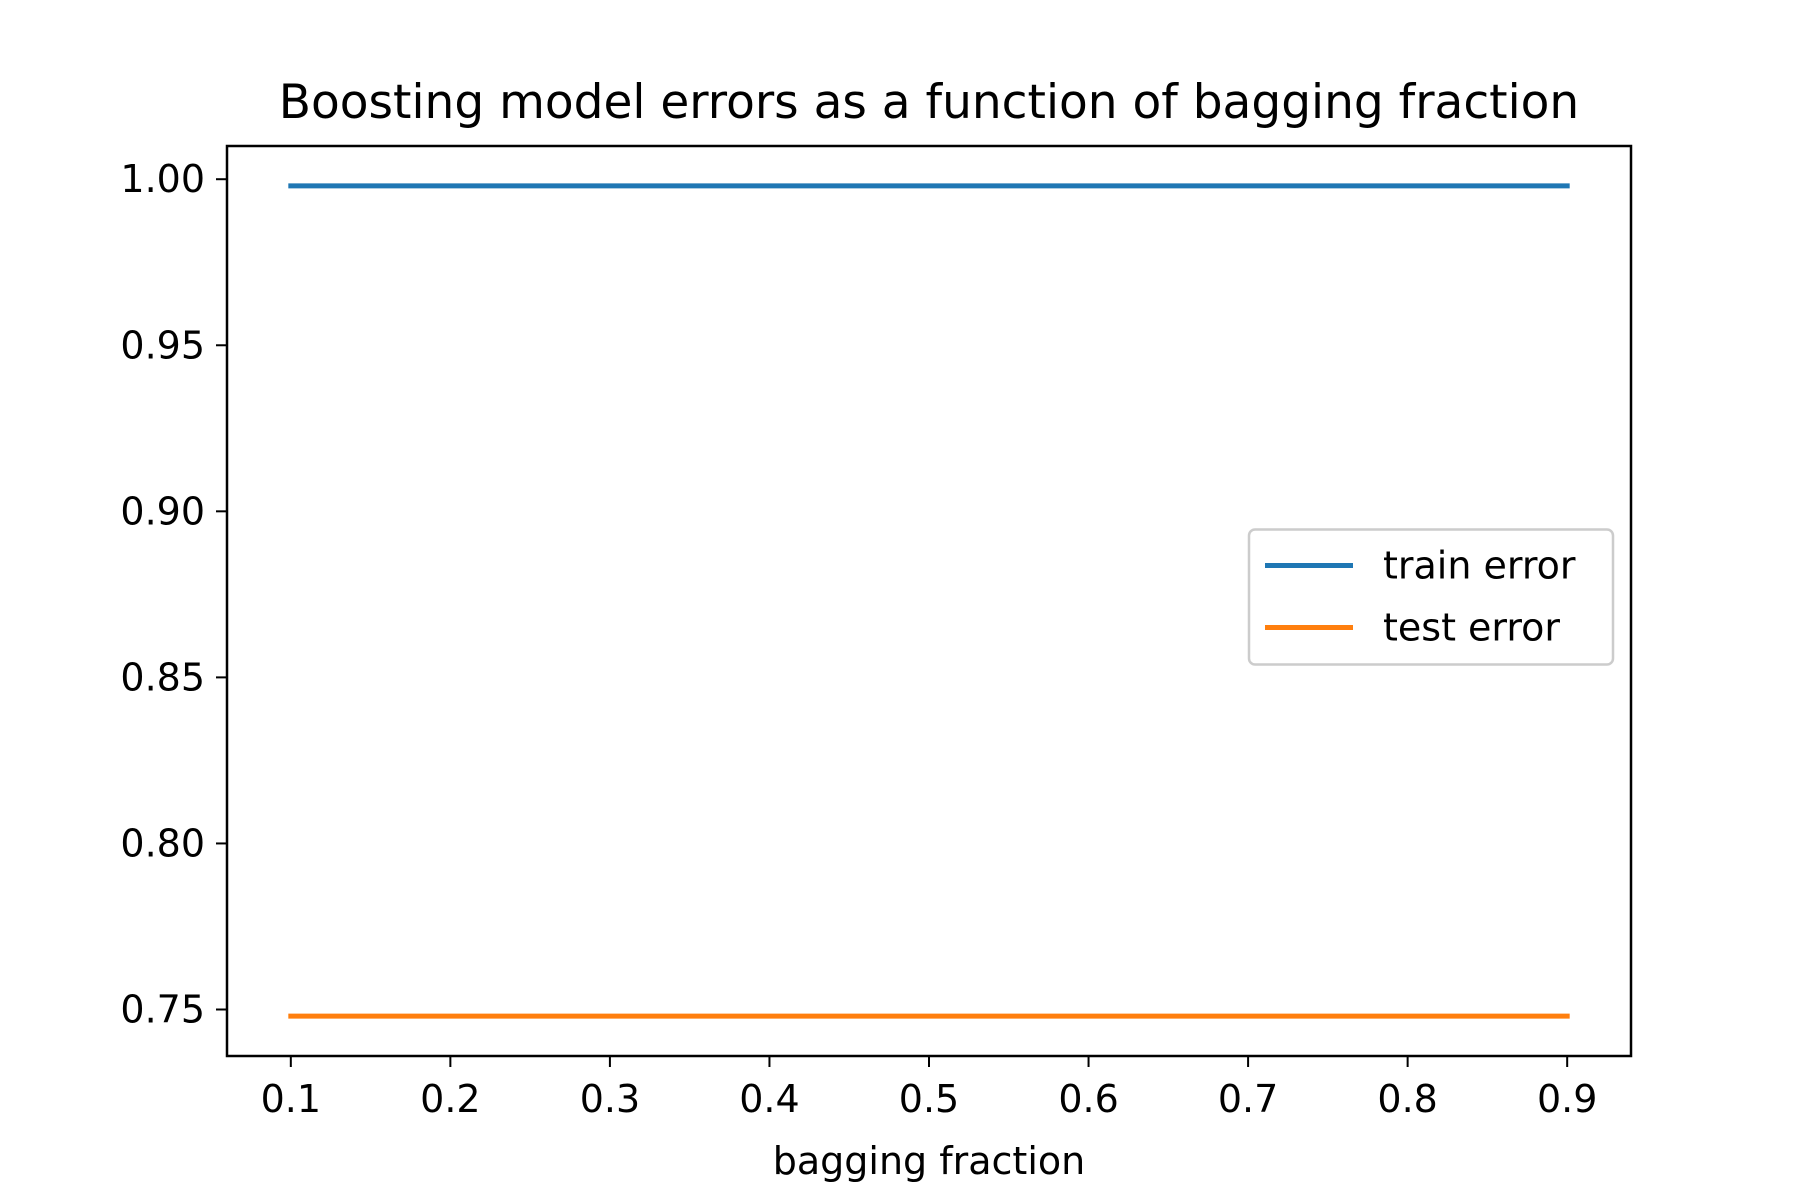 The width and height of the screenshot is (1800, 1200). What do you see at coordinates (450, 1099) in the screenshot?
I see `x-tick-label: 0.2` at bounding box center [450, 1099].